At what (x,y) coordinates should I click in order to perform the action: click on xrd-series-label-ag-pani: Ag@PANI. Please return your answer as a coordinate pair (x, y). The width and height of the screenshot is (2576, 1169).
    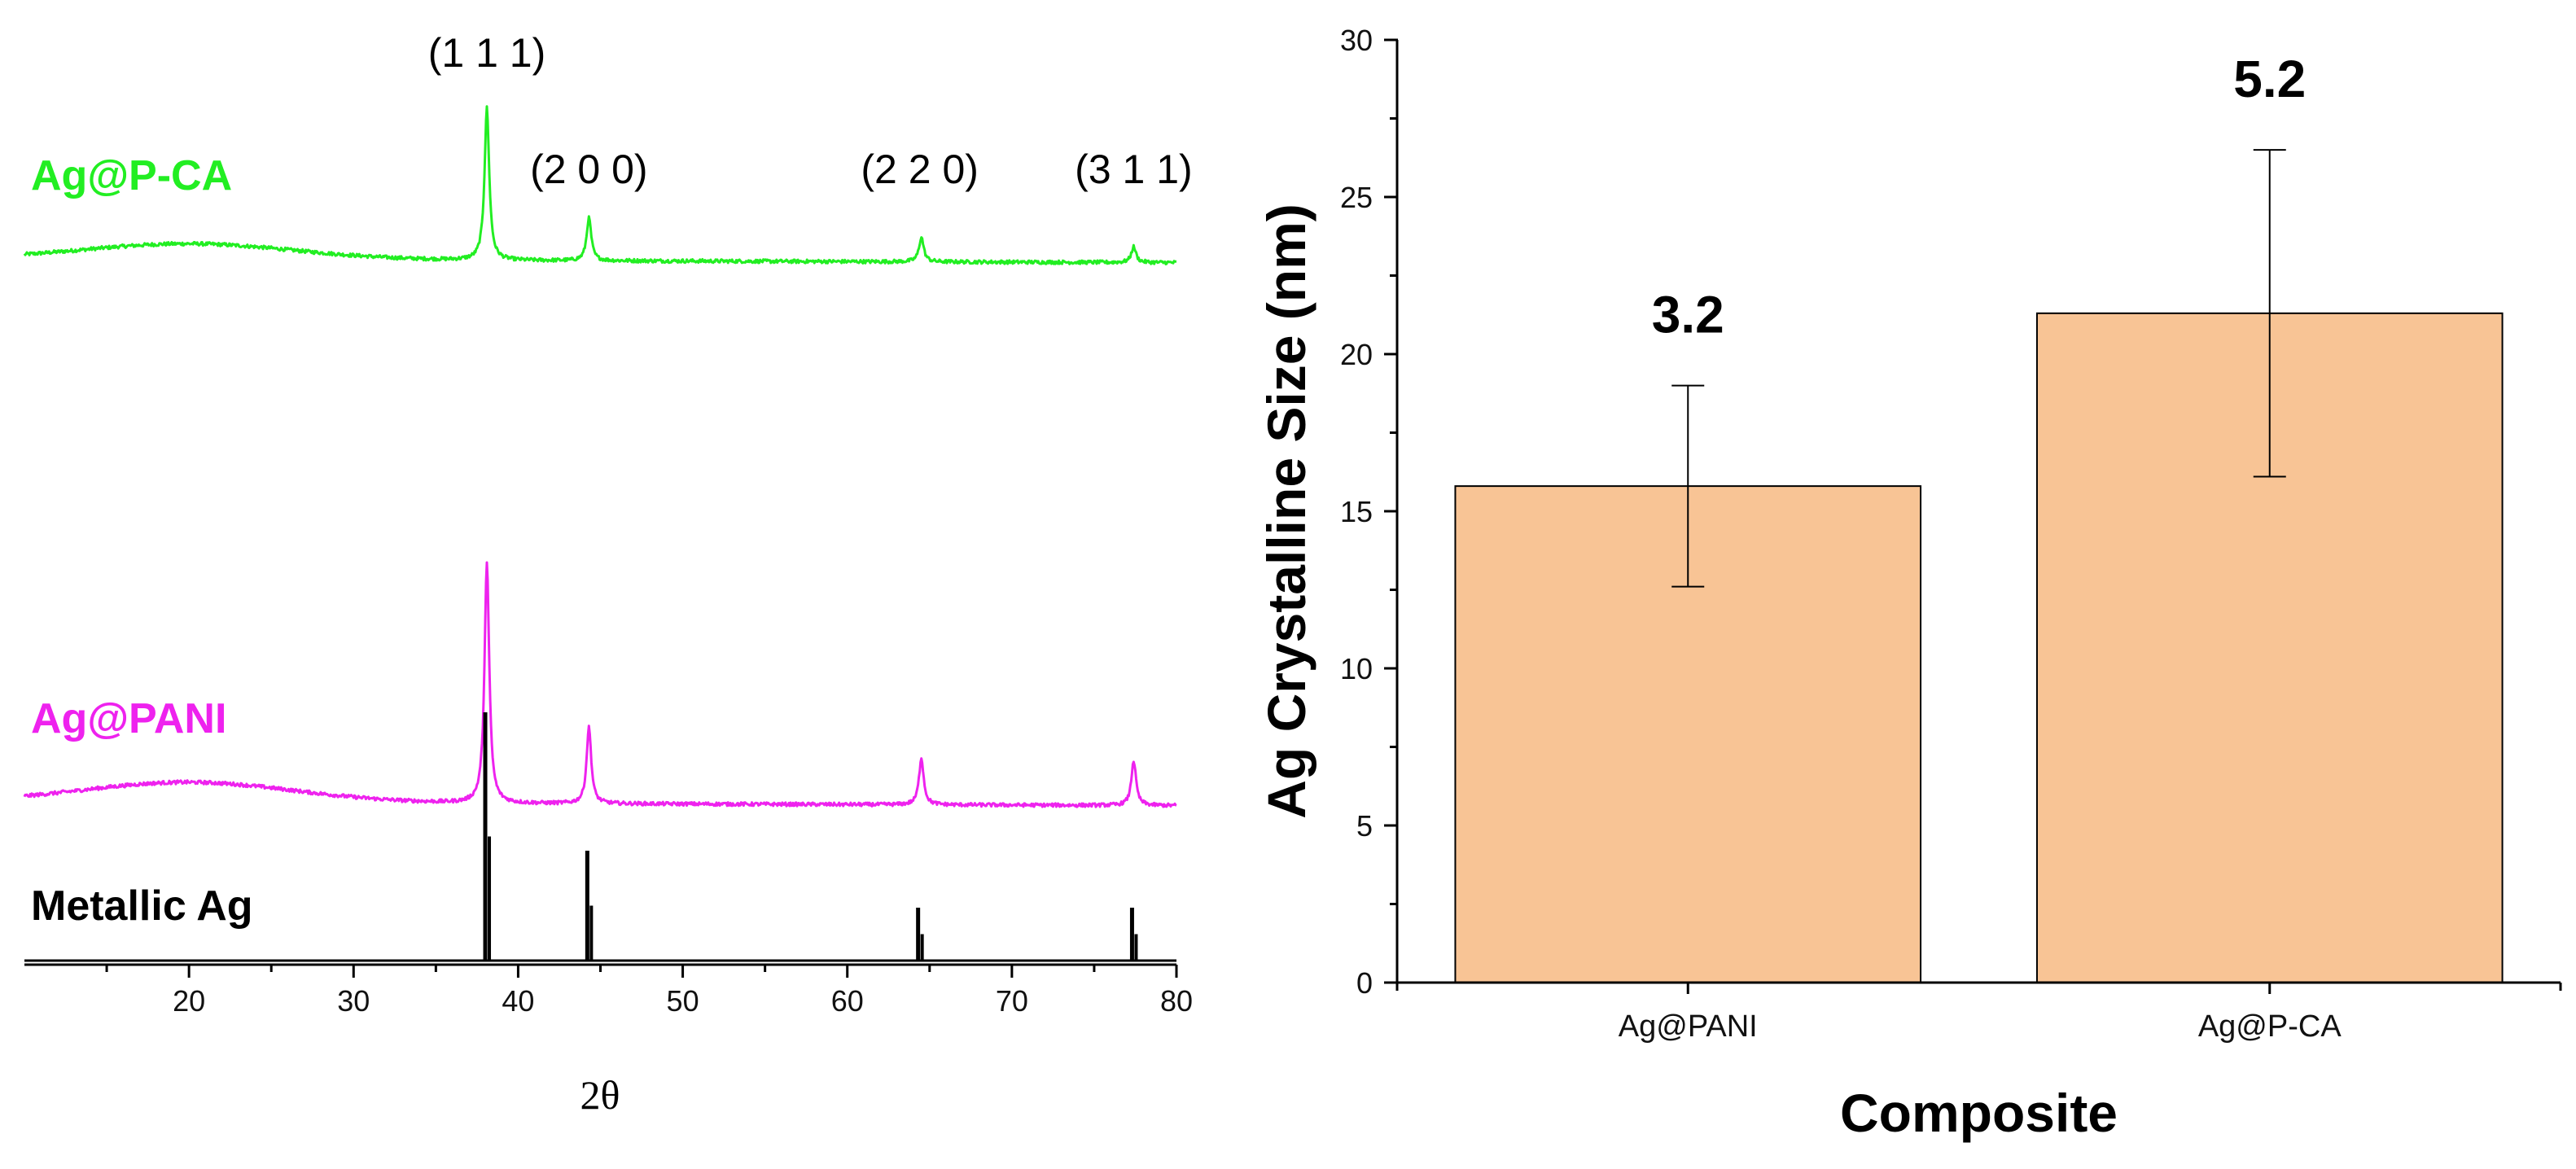
    Looking at the image, I should click on (128, 719).